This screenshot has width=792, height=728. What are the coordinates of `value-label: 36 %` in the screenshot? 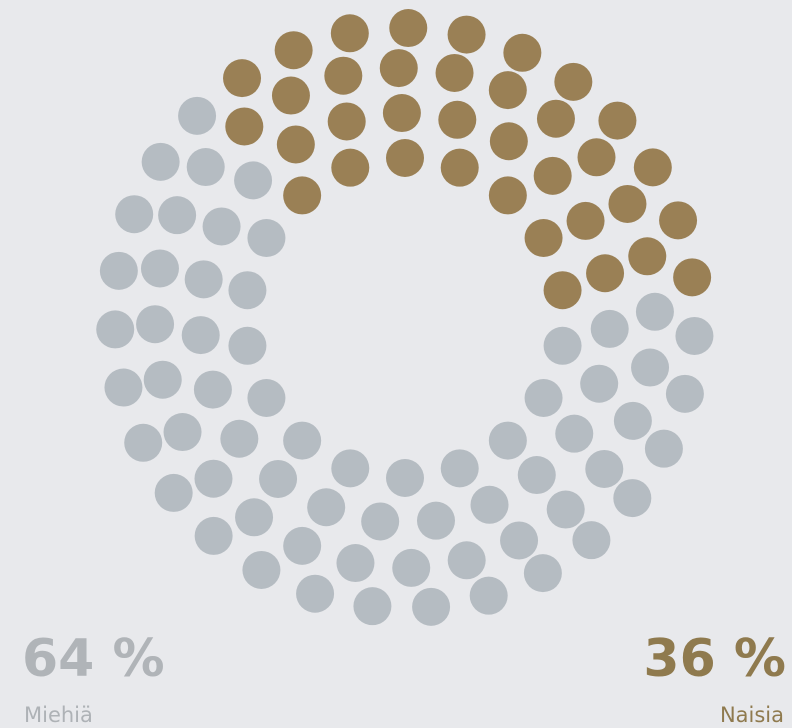 It's located at (714, 659).